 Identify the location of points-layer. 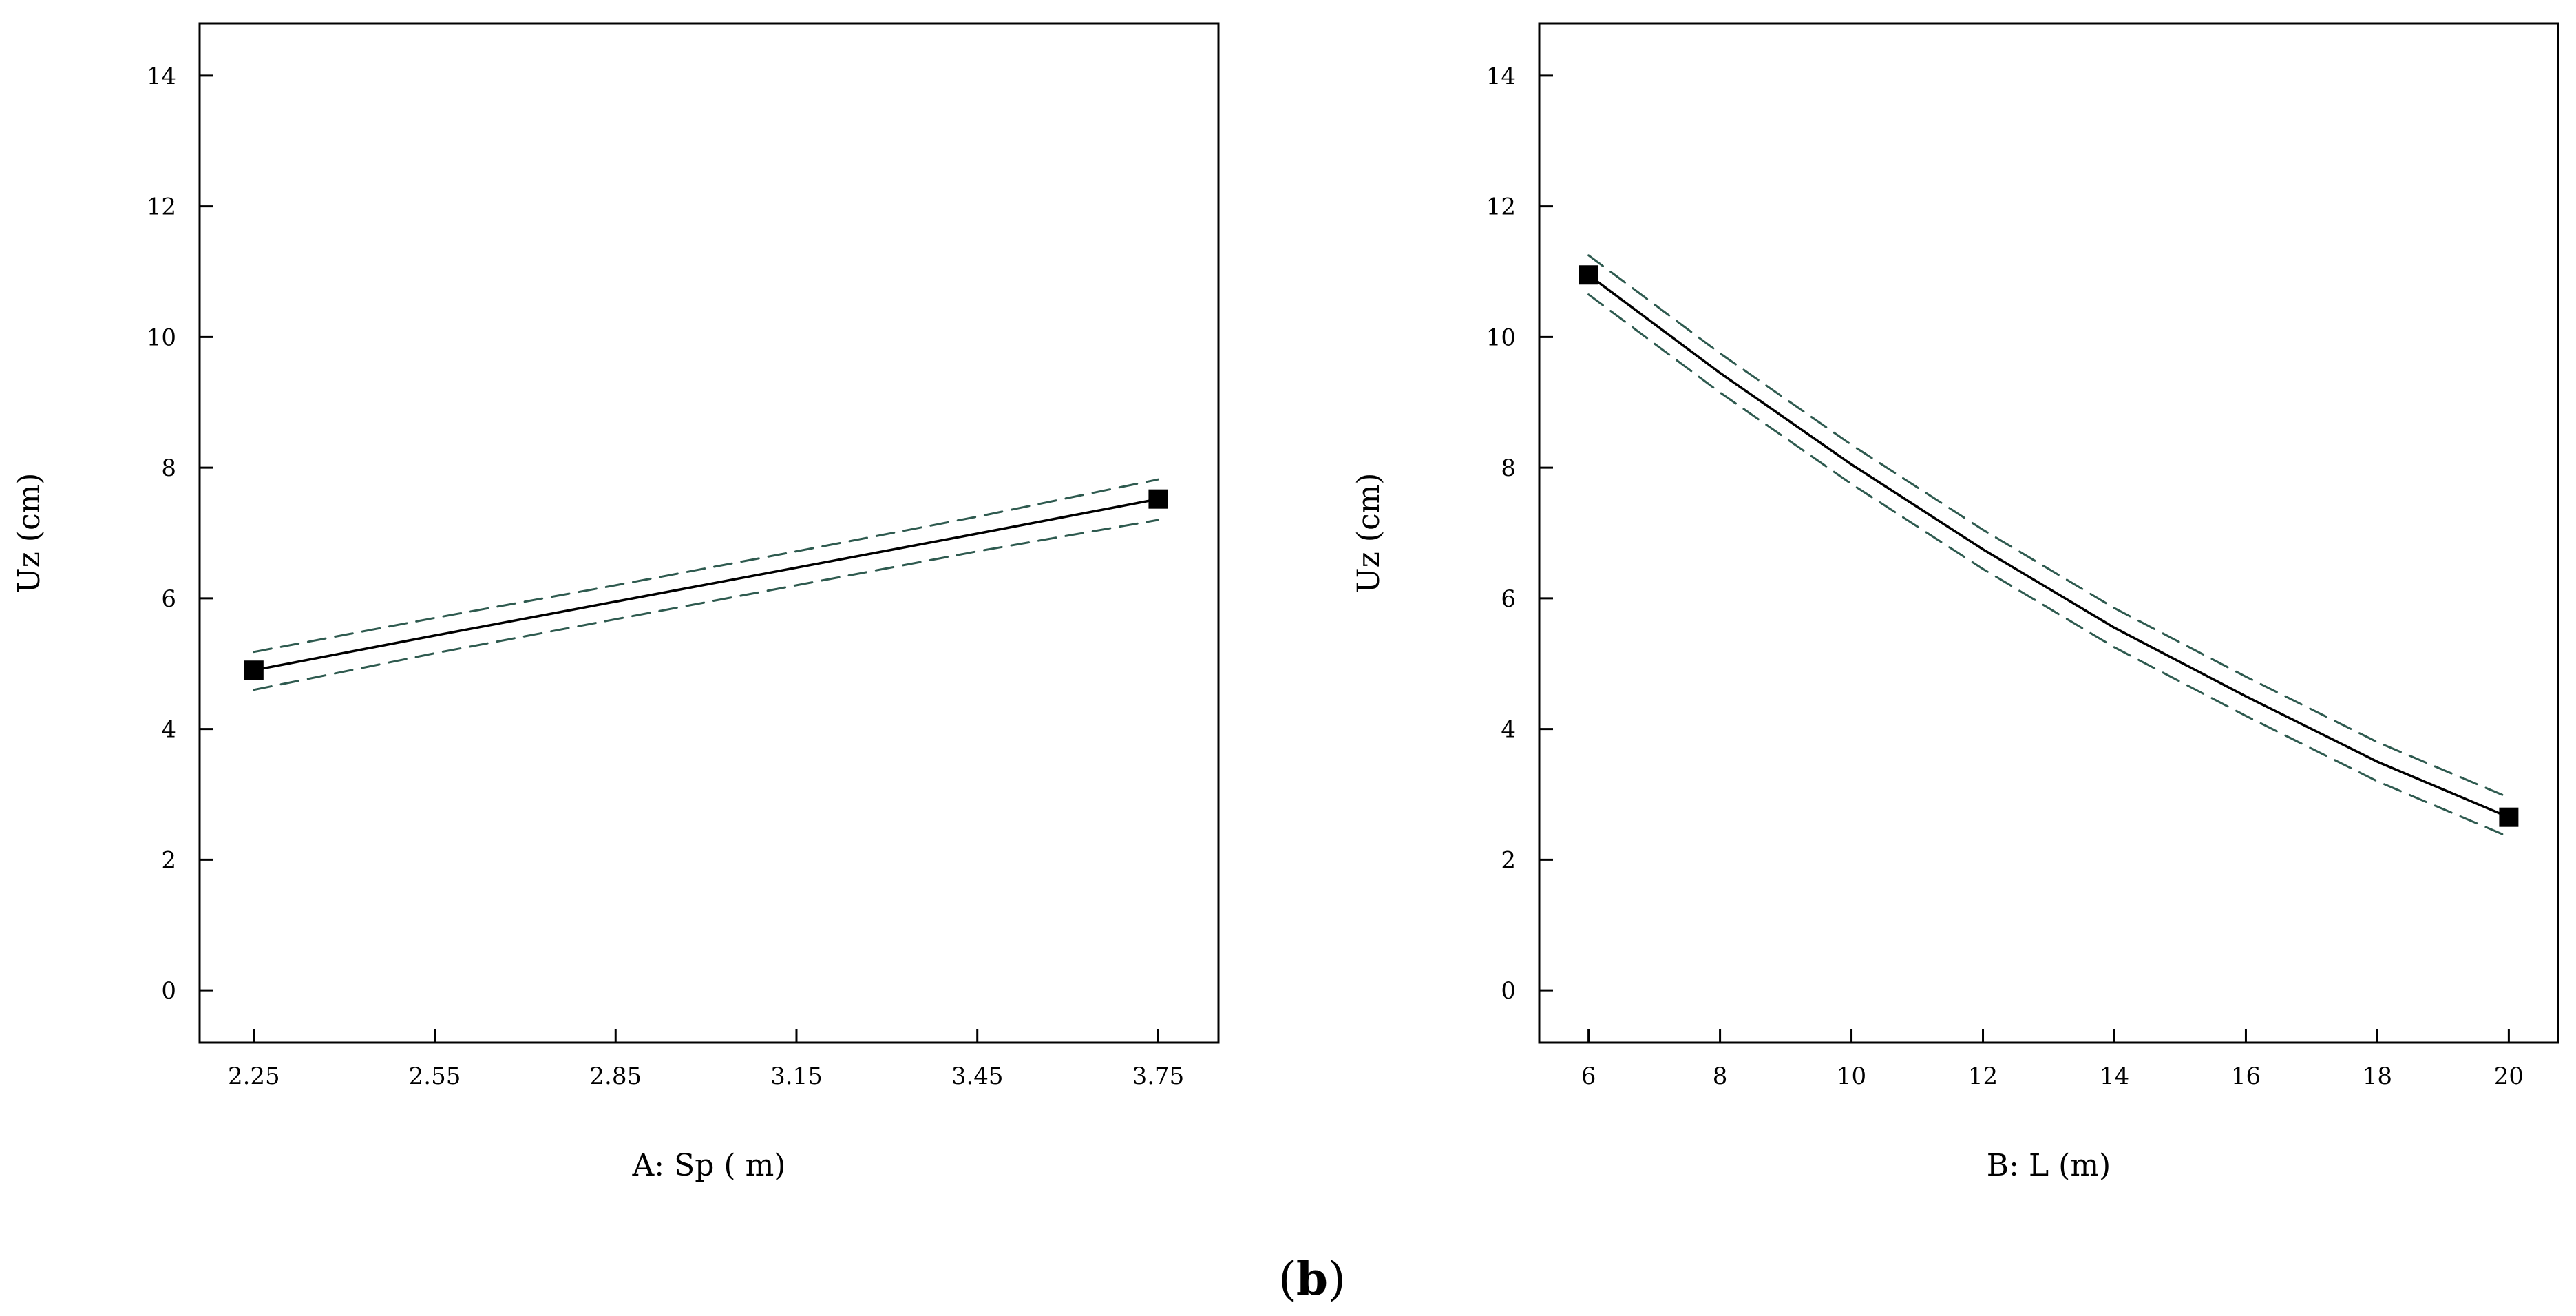
(706, 584).